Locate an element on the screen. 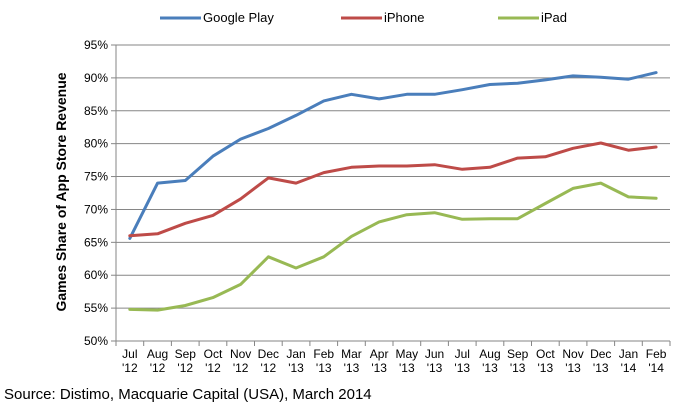  x-tick-month: May is located at coordinates (407, 354).